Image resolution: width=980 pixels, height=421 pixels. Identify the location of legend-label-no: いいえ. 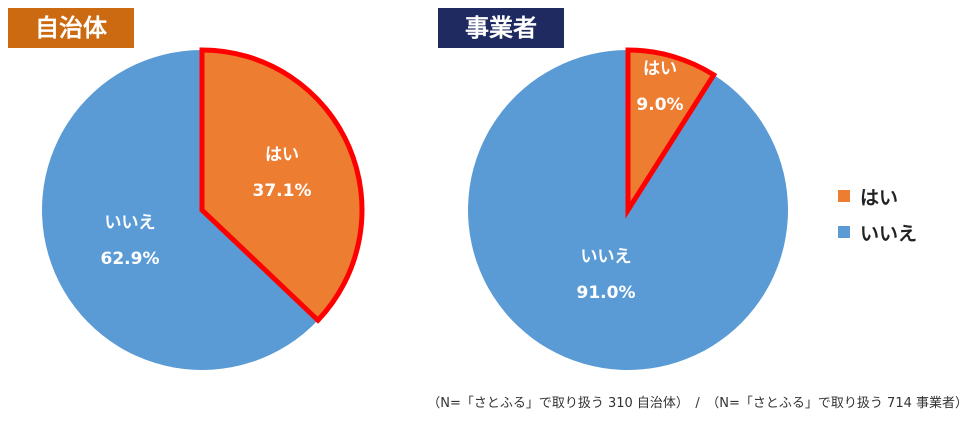
(889, 233).